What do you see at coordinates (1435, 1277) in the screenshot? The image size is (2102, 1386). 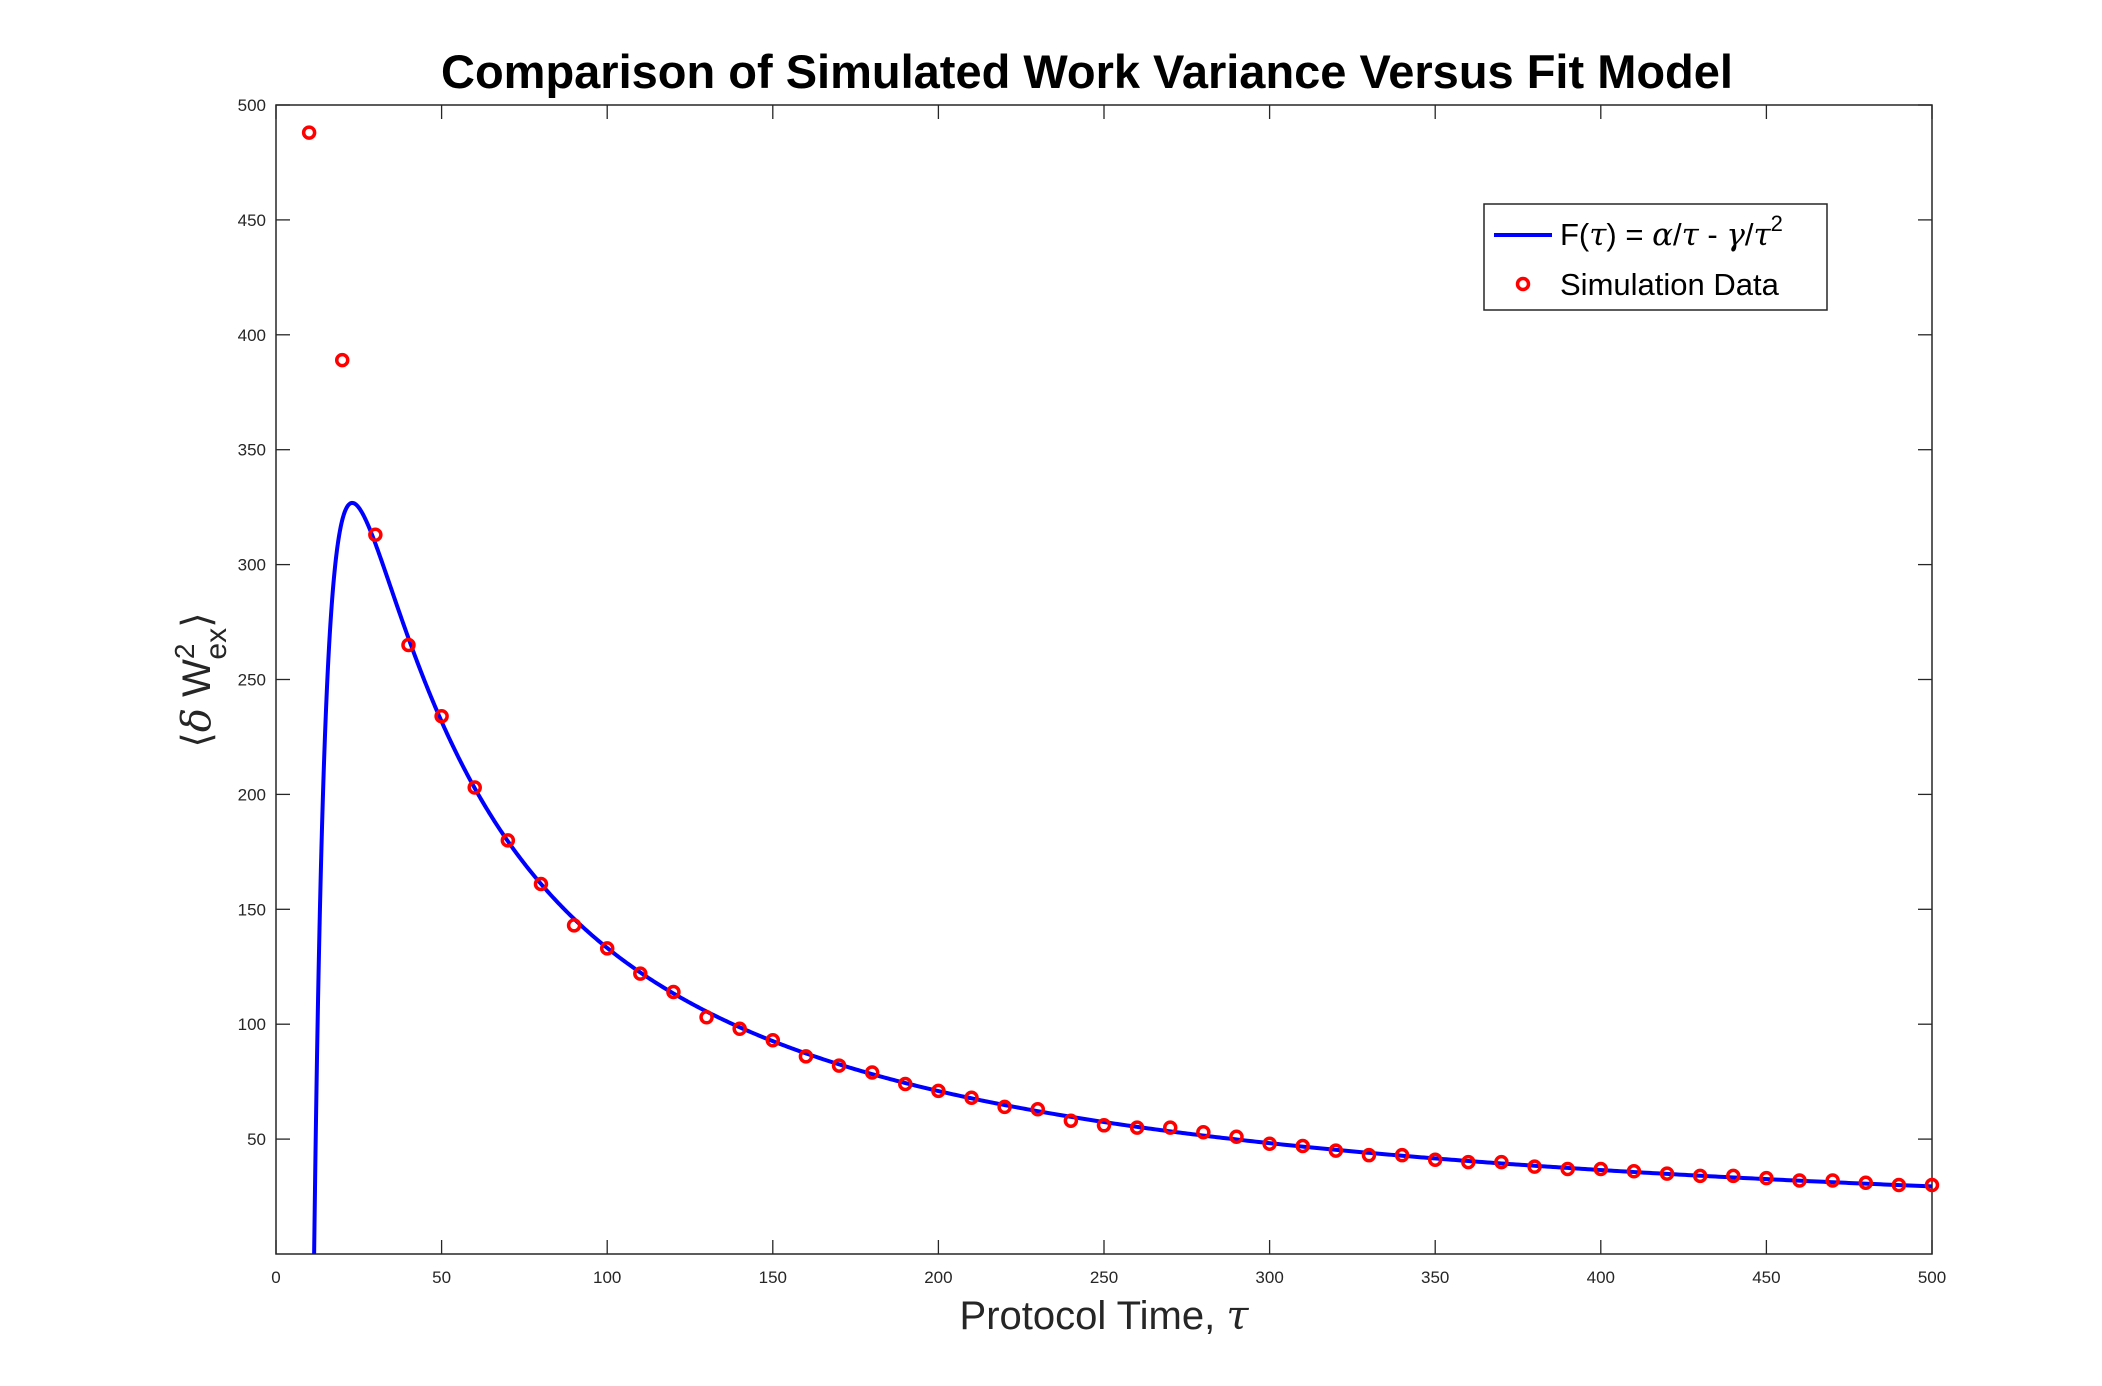 I see `x-tick-label: 350` at bounding box center [1435, 1277].